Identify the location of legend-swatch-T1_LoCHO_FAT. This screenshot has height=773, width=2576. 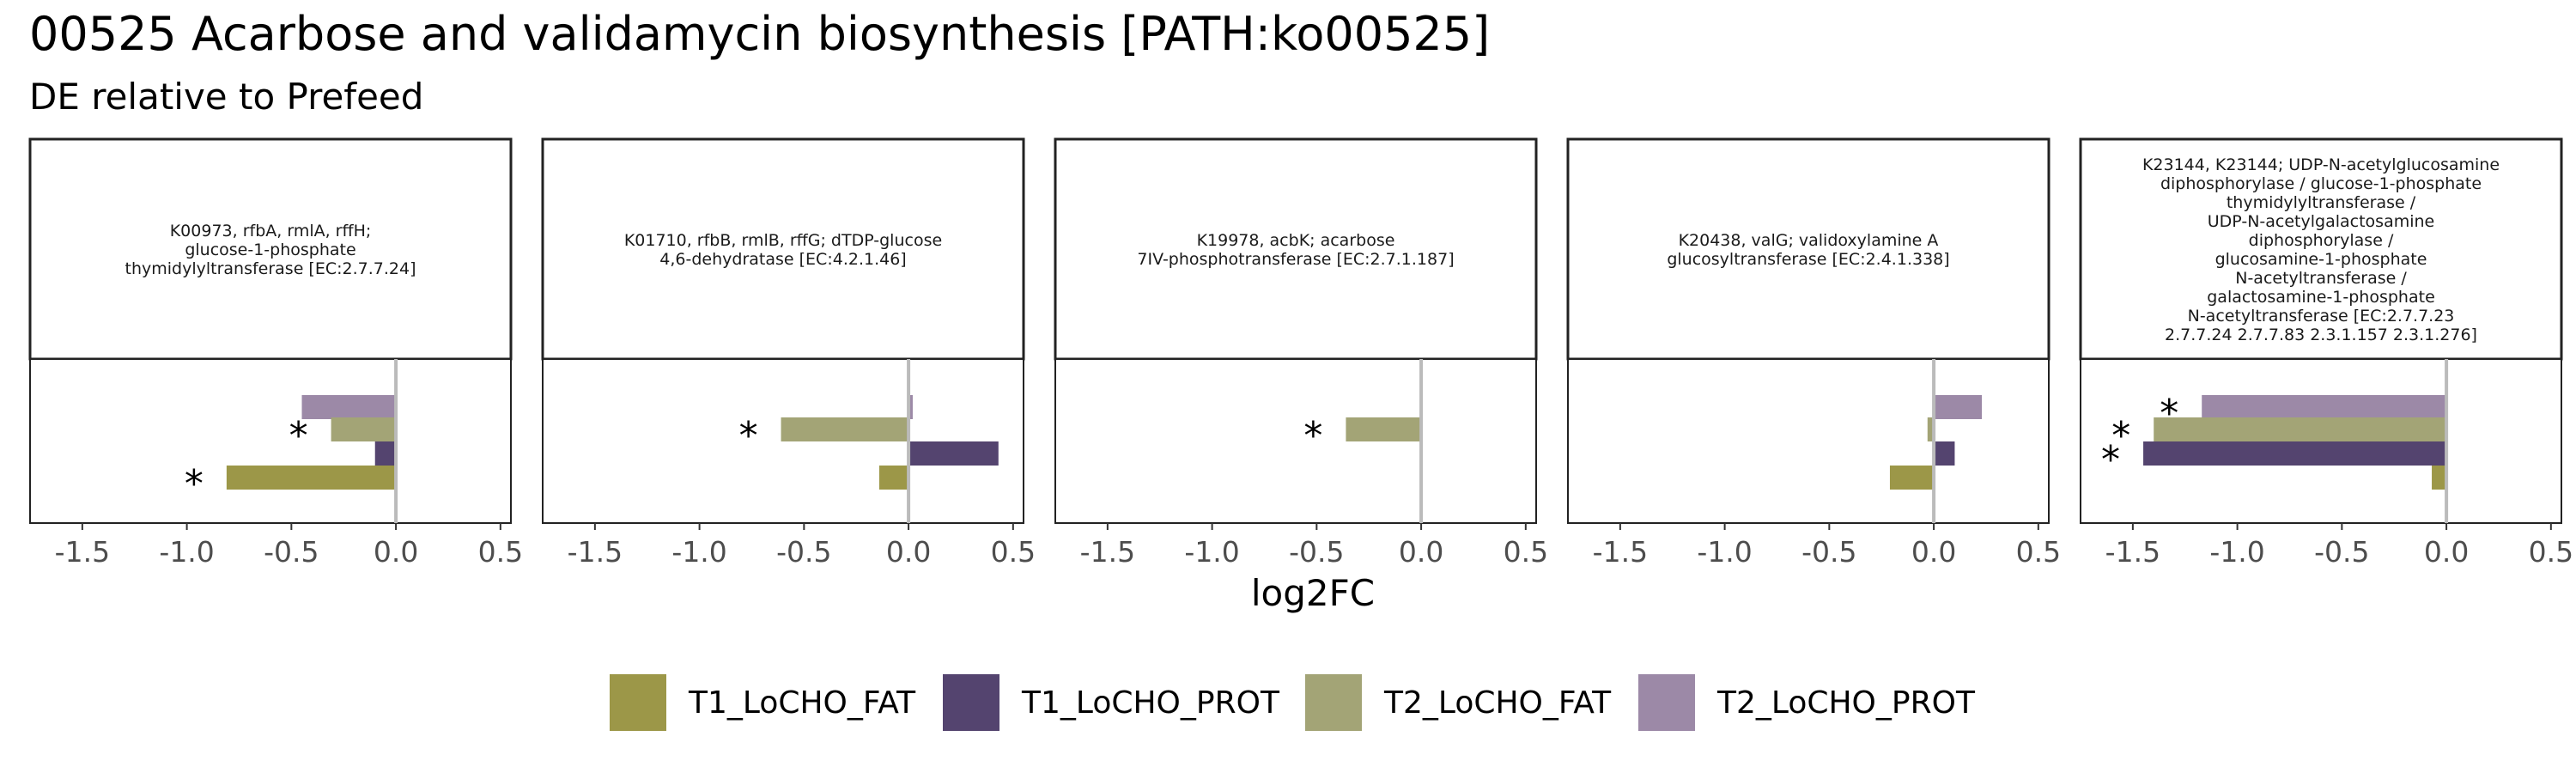
(638, 702).